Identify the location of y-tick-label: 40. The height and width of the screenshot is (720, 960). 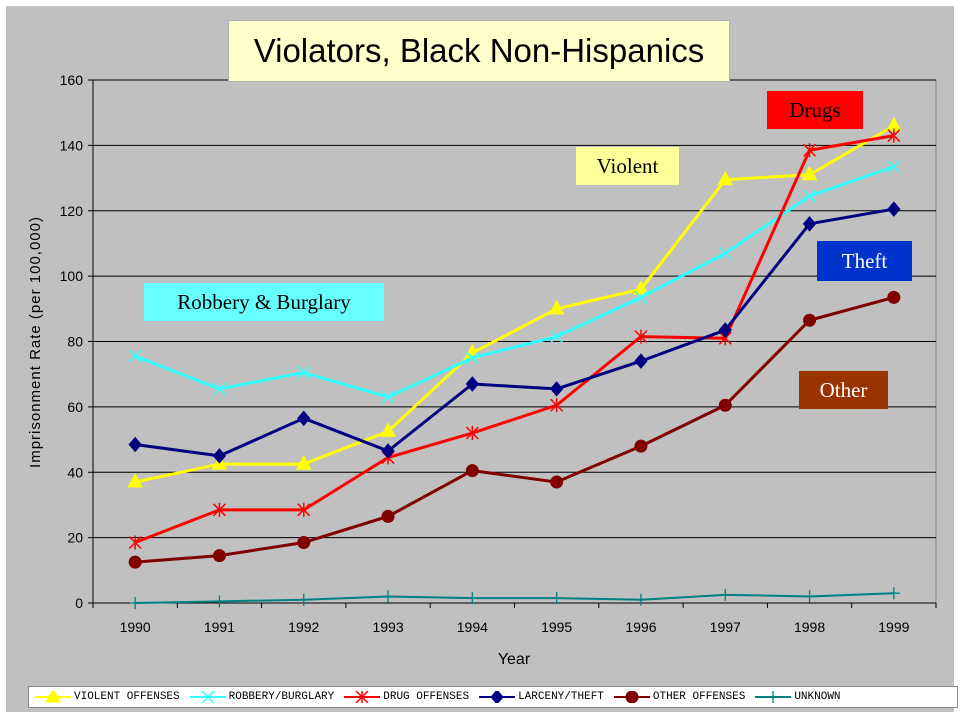
(75, 472).